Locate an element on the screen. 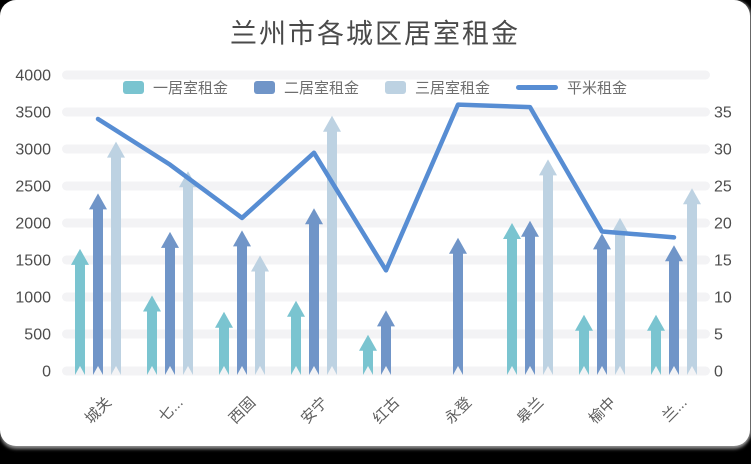  y-right-tick-25: 25 is located at coordinates (723, 187).